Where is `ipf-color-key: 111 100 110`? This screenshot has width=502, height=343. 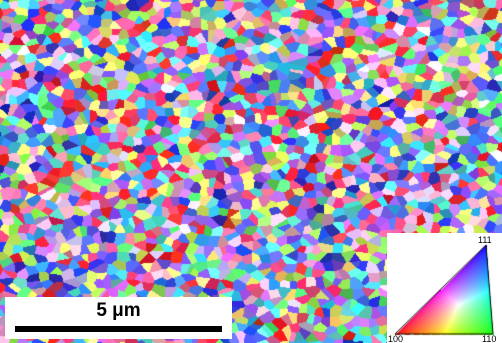 ipf-color-key: 111 100 110 is located at coordinates (444, 288).